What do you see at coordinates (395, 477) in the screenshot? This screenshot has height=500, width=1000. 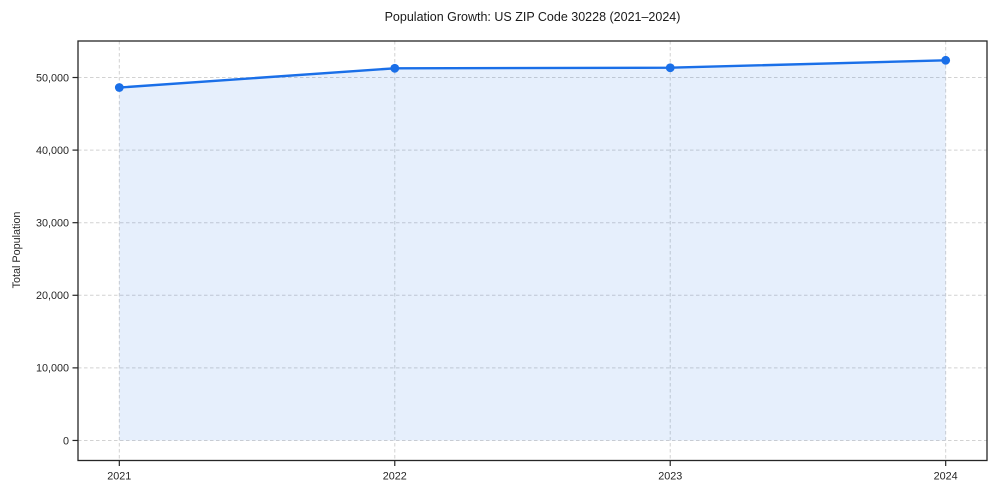 I see `x-tick-label: 2022` at bounding box center [395, 477].